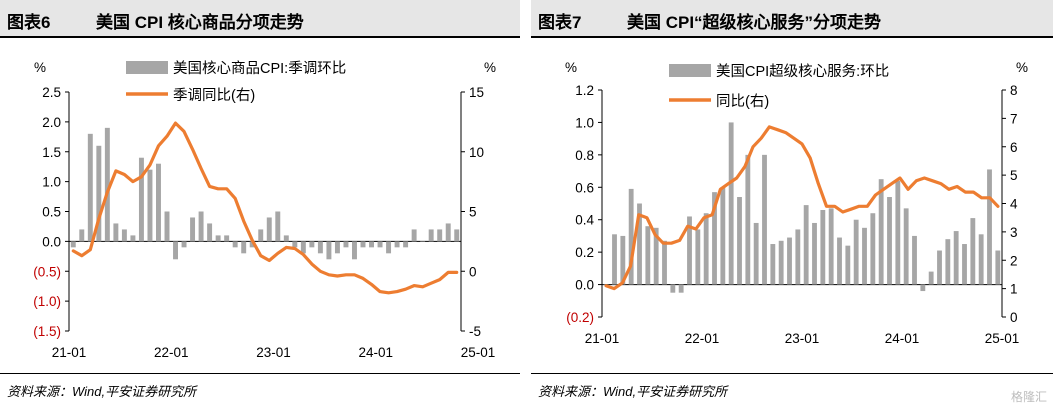 The image size is (1053, 415). I want to click on legend-label-bar: 美国CPI超级核心服务:环比, so click(802, 71).